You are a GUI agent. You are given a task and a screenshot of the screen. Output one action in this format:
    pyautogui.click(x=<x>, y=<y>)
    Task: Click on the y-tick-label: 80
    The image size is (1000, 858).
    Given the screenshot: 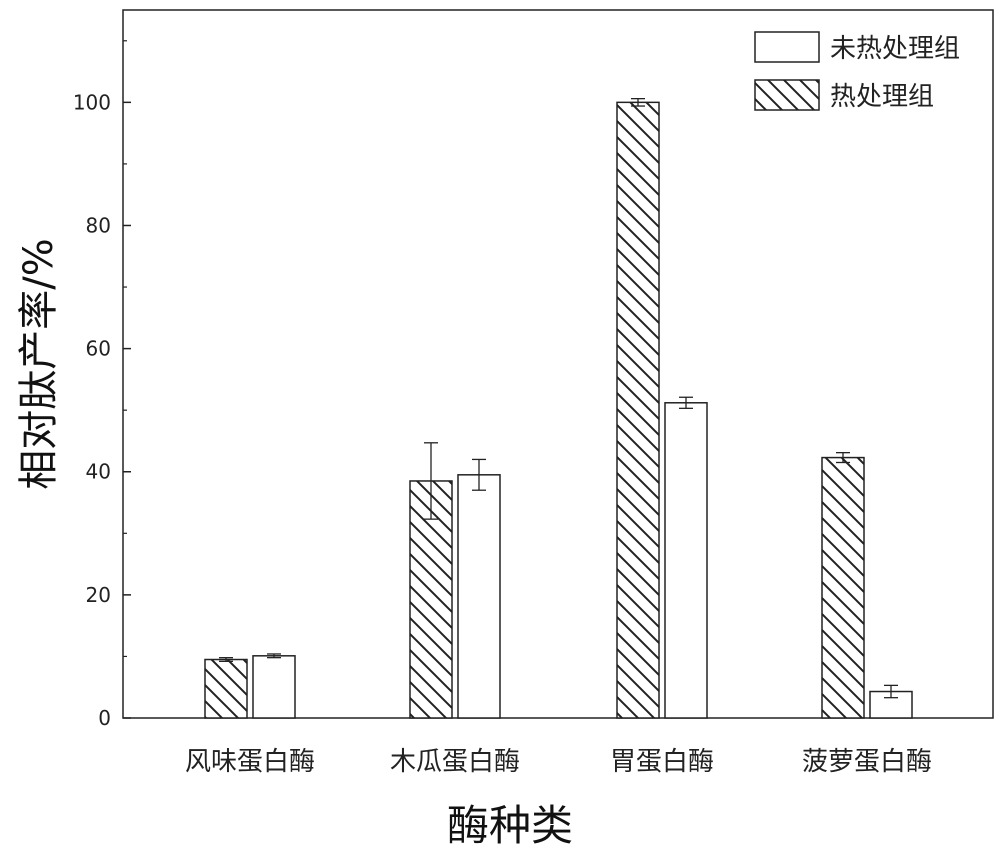 What is the action you would take?
    pyautogui.click(x=98, y=225)
    